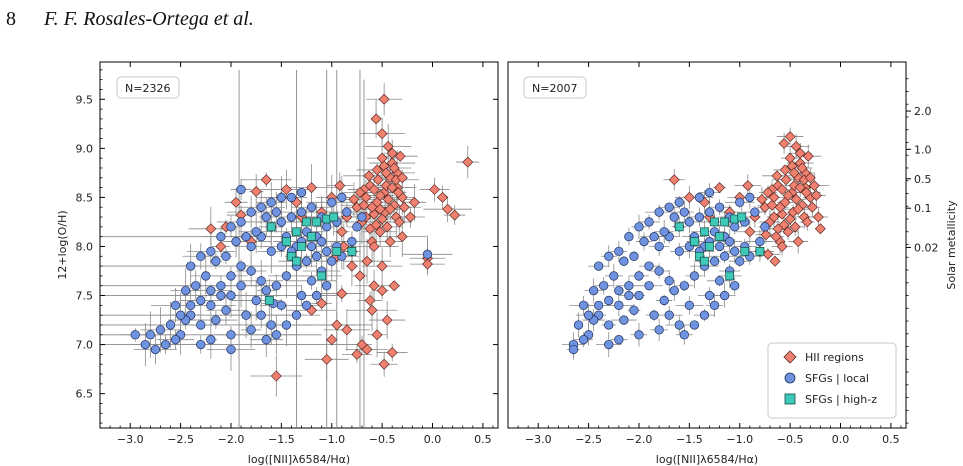  Describe the element at coordinates (554, 88) in the screenshot. I see `right-count-annotation: N=2007` at that location.